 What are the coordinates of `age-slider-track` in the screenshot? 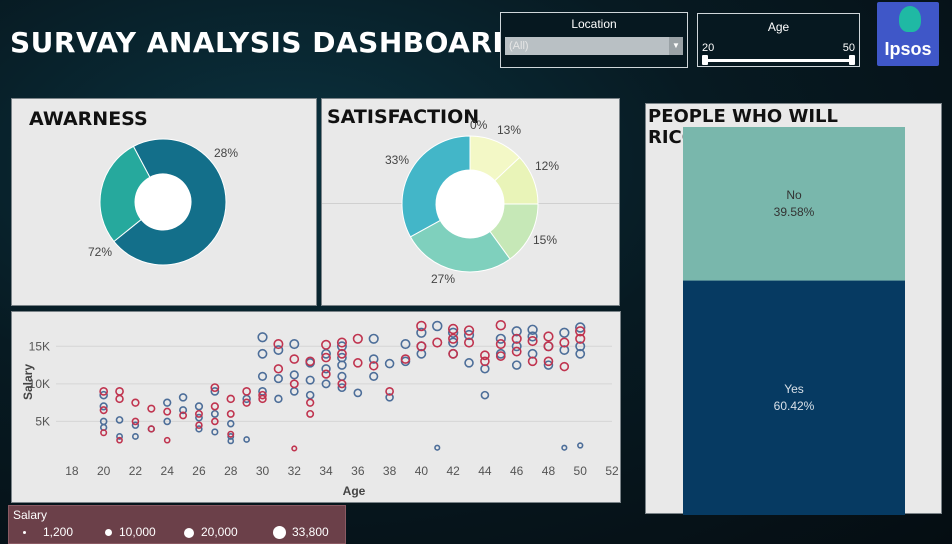 It's located at (778, 60).